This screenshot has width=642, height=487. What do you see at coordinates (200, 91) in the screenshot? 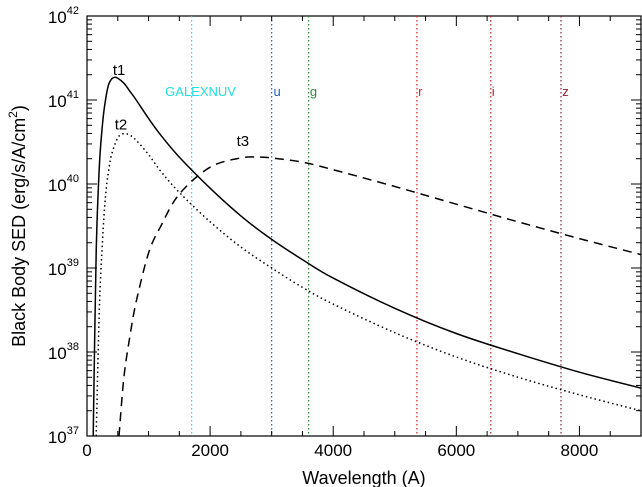
I see `band-label-galexnuv: GALEXNUV` at bounding box center [200, 91].